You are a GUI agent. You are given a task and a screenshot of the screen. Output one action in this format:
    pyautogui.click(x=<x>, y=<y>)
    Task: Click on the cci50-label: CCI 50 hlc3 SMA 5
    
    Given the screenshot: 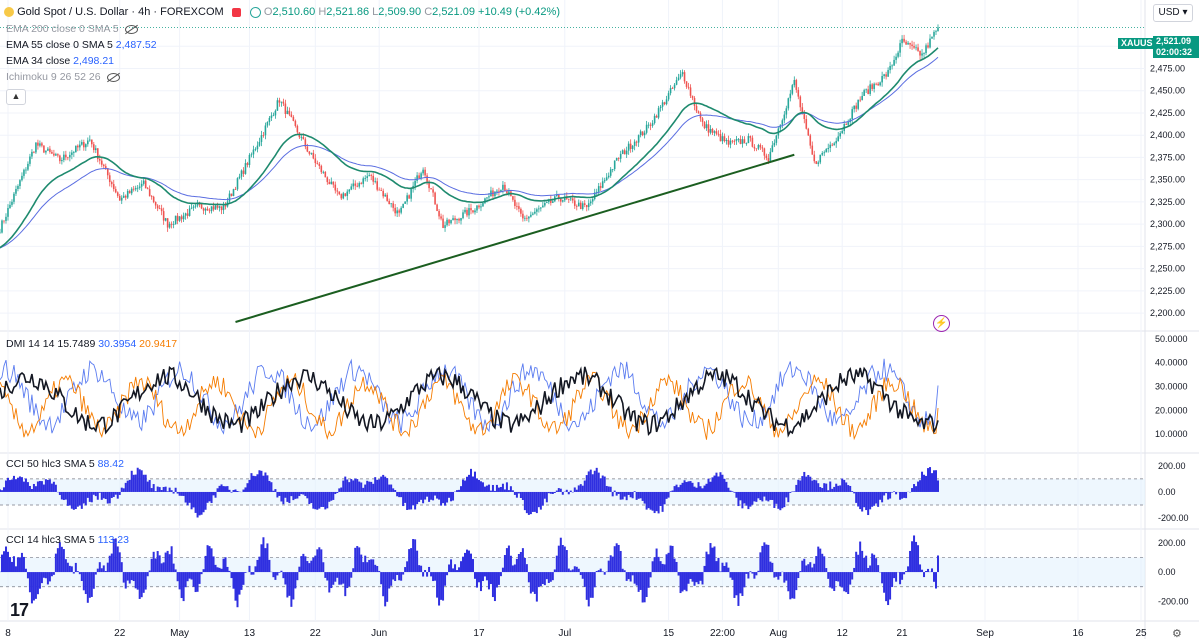 What is the action you would take?
    pyautogui.click(x=50, y=464)
    